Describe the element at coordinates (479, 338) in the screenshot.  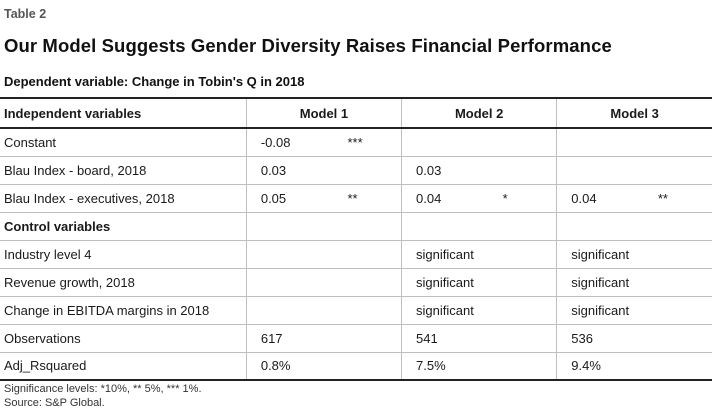
I see `cell-value: 541` at that location.